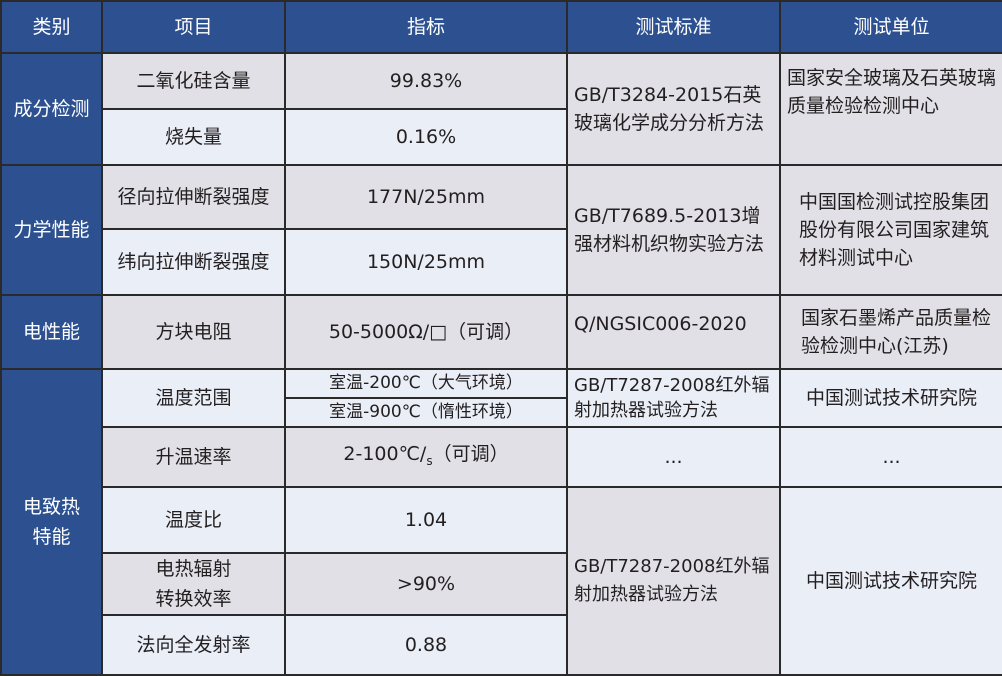 This screenshot has width=1002, height=676. What do you see at coordinates (51, 27) in the screenshot?
I see `header-category: 类别` at bounding box center [51, 27].